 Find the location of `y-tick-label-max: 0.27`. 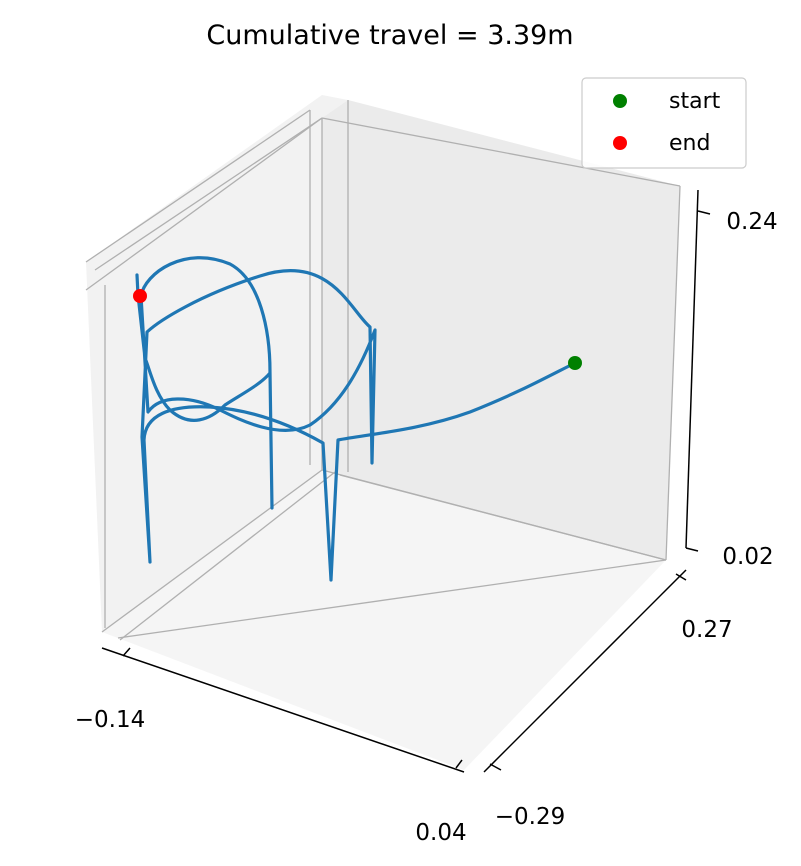

y-tick-label-max: 0.27 is located at coordinates (706, 630).